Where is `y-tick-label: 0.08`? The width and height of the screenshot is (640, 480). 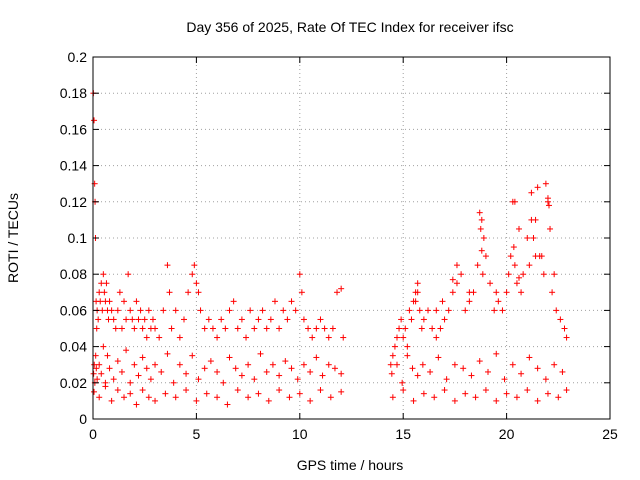 y-tick-label: 0.08 is located at coordinates (73, 274).